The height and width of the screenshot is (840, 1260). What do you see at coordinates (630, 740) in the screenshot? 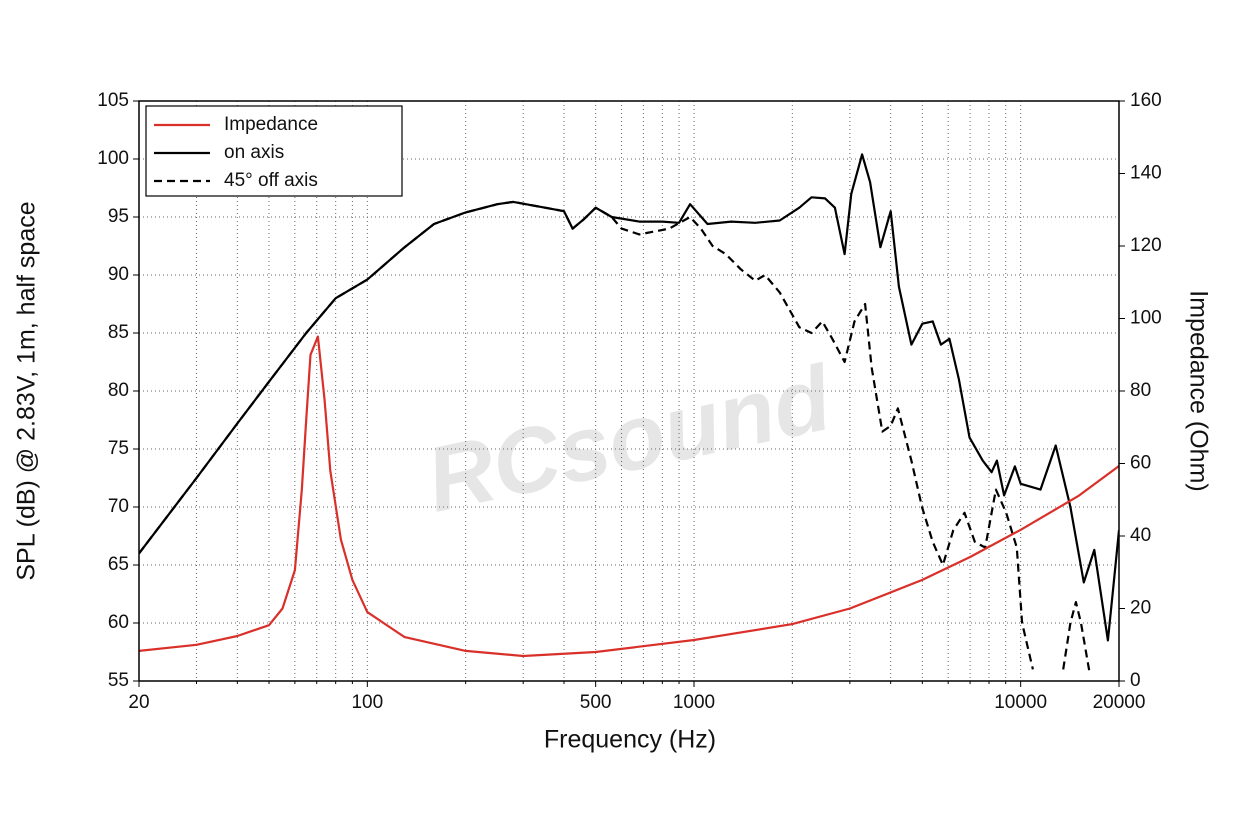
I see `x-axis-label: Frequency (Hz)` at bounding box center [630, 740].